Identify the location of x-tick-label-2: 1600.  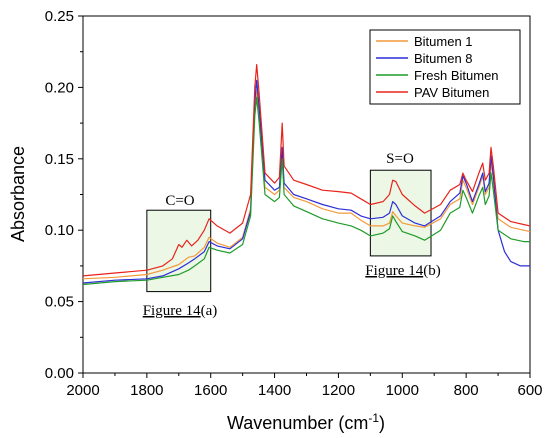
(210, 390).